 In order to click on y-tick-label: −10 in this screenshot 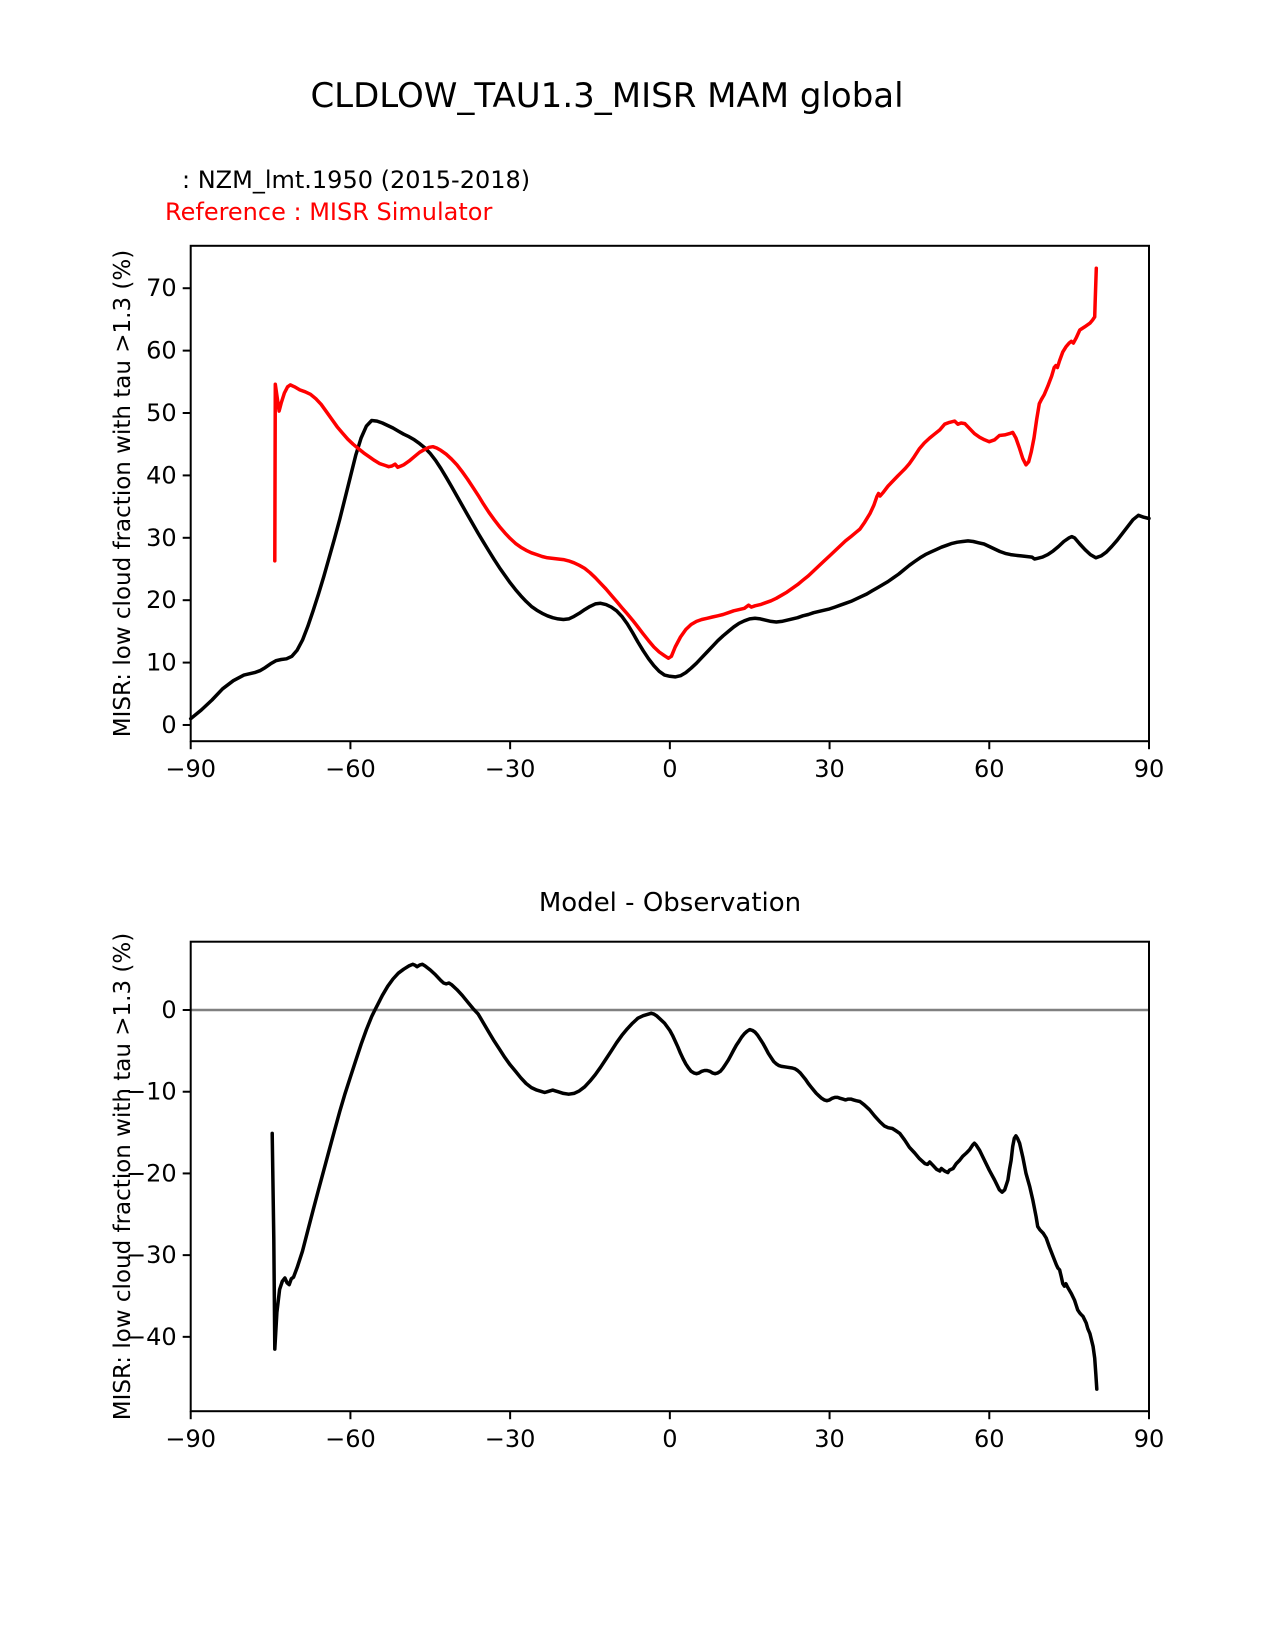, I will do `click(151, 1092)`.